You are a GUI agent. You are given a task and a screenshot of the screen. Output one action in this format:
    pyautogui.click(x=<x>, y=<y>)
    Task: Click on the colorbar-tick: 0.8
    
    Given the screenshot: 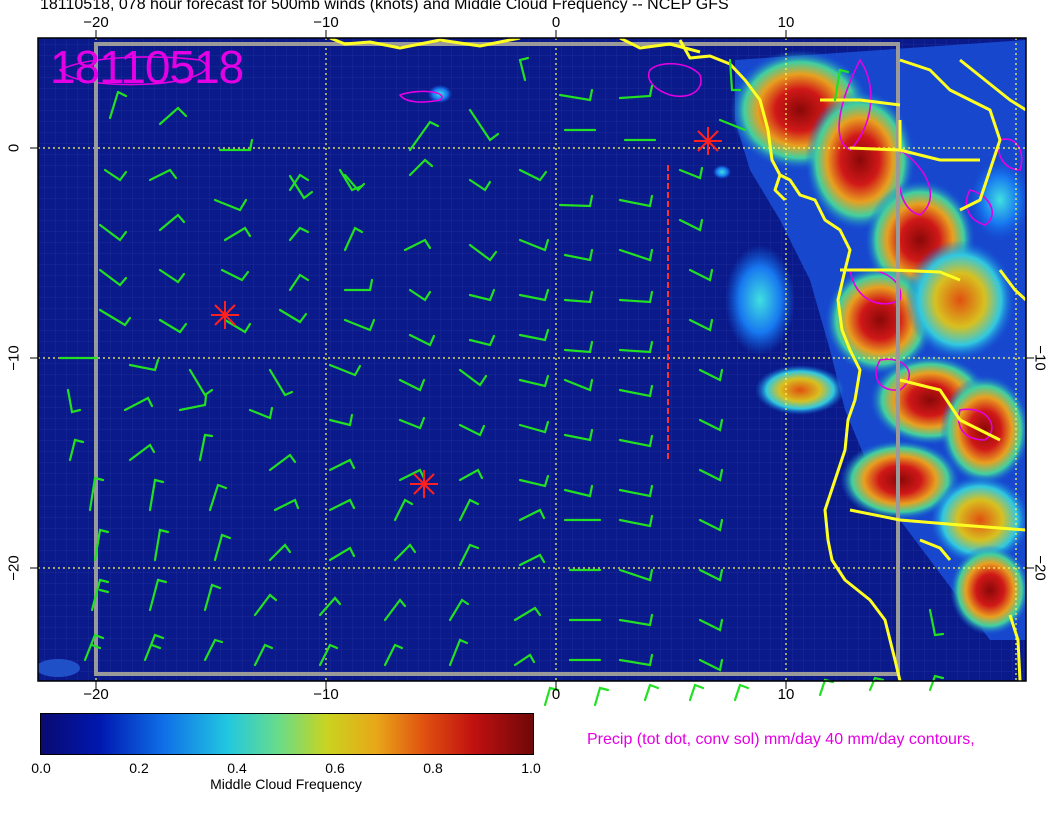 What is the action you would take?
    pyautogui.click(x=433, y=768)
    